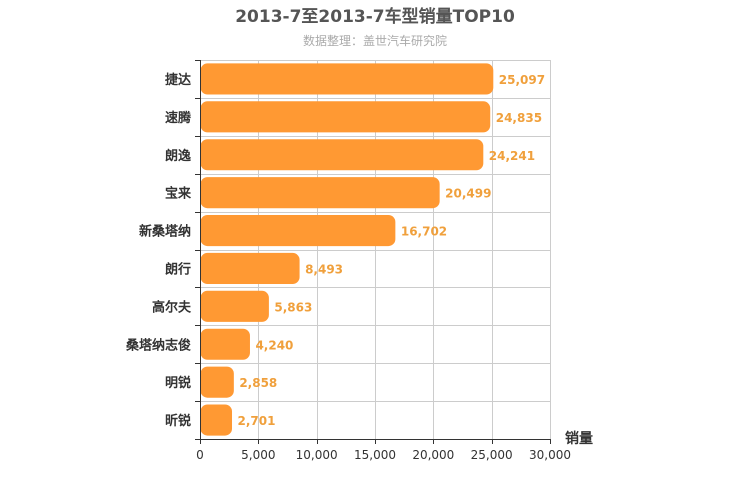 This screenshot has height=500, width=750. What do you see at coordinates (375, 16) in the screenshot?
I see `chart-title: 2013-7至2013-7车型销量TOP10` at bounding box center [375, 16].